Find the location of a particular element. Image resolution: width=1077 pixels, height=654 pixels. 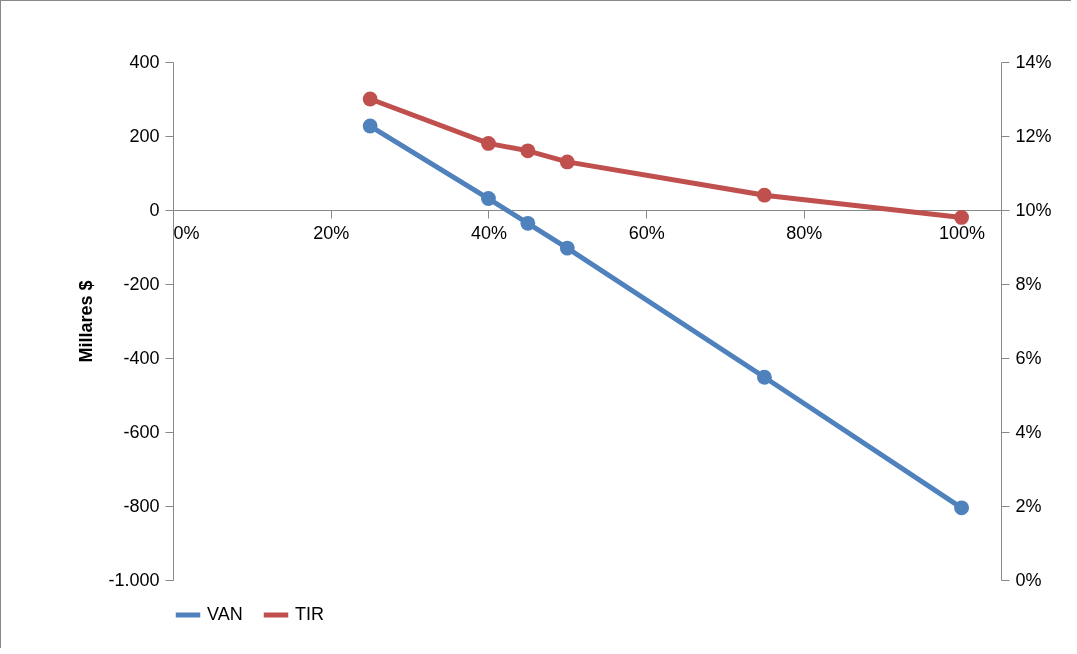

legend-label: TIR is located at coordinates (309, 614).